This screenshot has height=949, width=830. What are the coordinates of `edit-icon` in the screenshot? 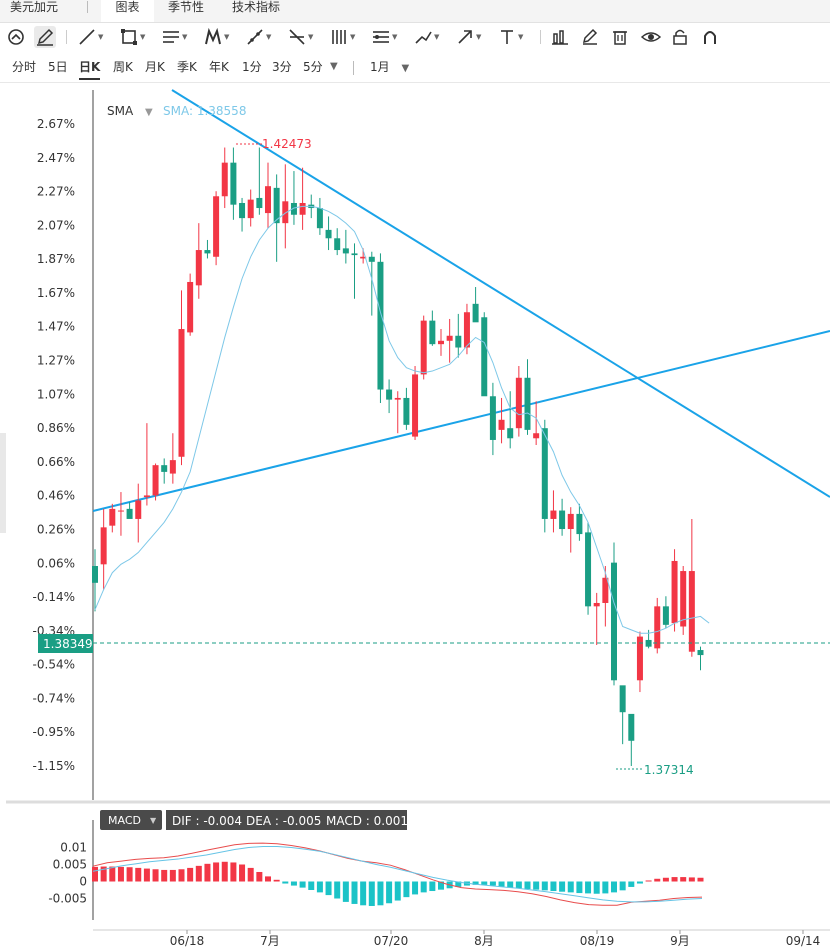 It's located at (590, 36).